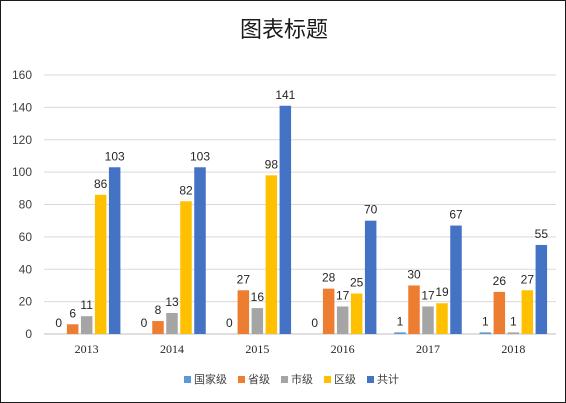  Describe the element at coordinates (542, 234) in the screenshot. I see `data-label: 55` at that location.